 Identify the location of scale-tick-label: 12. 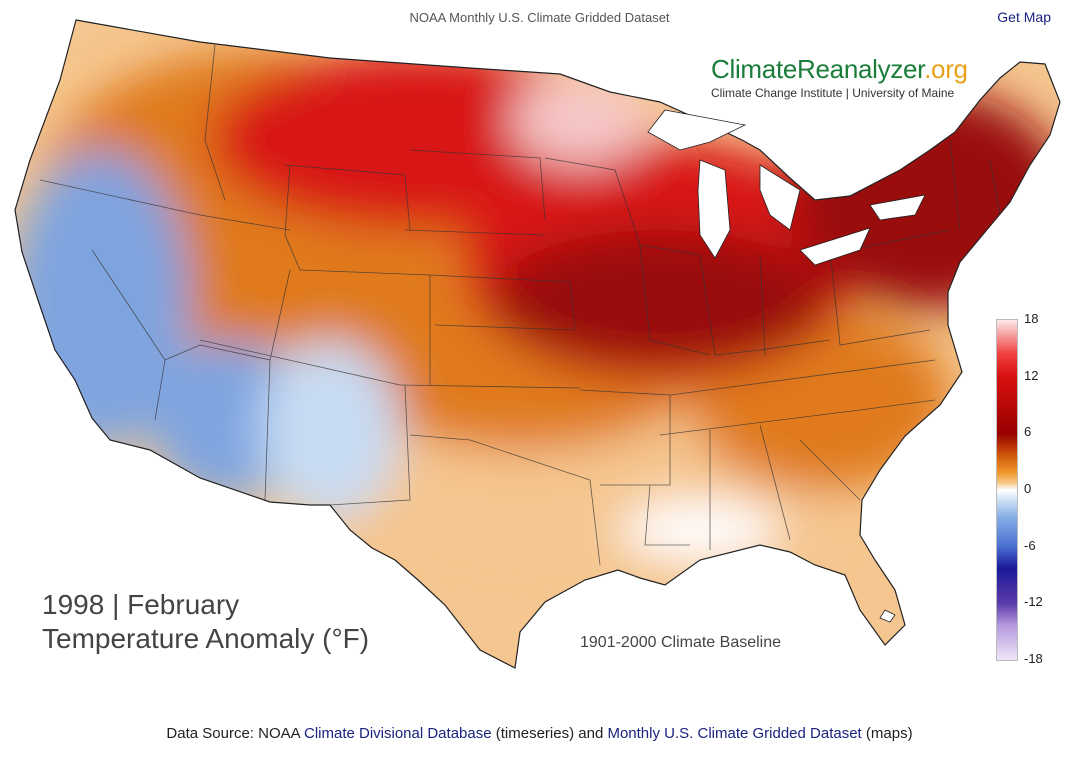
(1031, 375).